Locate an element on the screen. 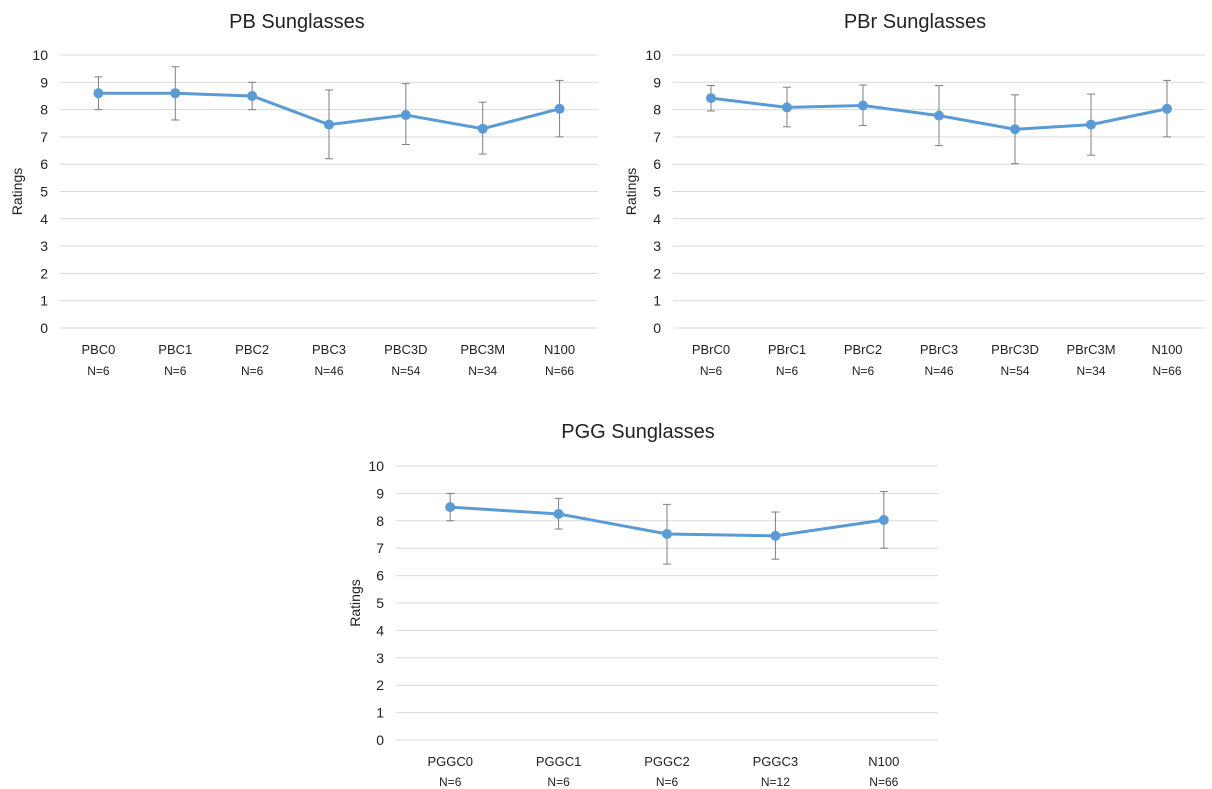  x-tick-label: PBC2 is located at coordinates (252, 349).